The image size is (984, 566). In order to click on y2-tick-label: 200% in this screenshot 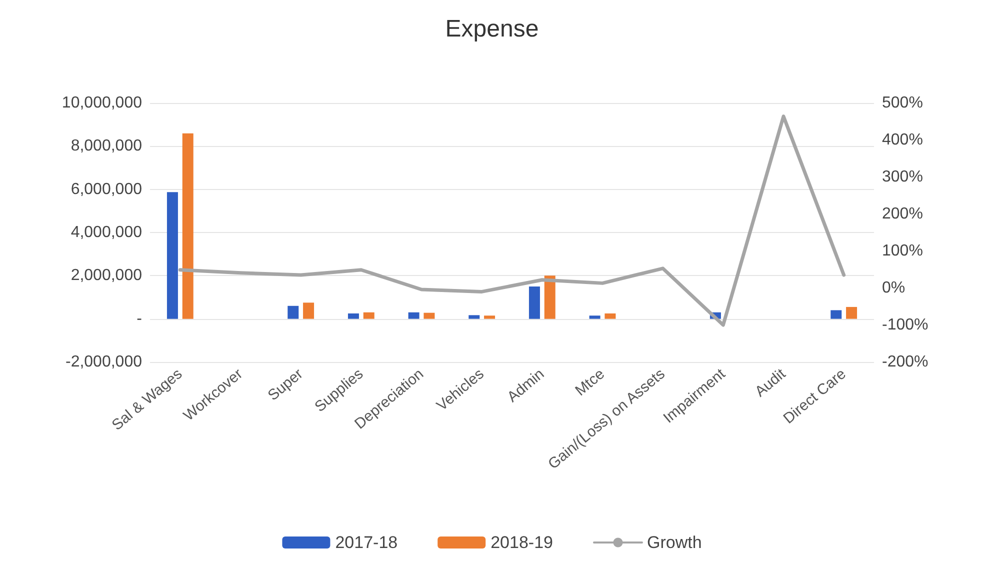, I will do `click(902, 214)`.